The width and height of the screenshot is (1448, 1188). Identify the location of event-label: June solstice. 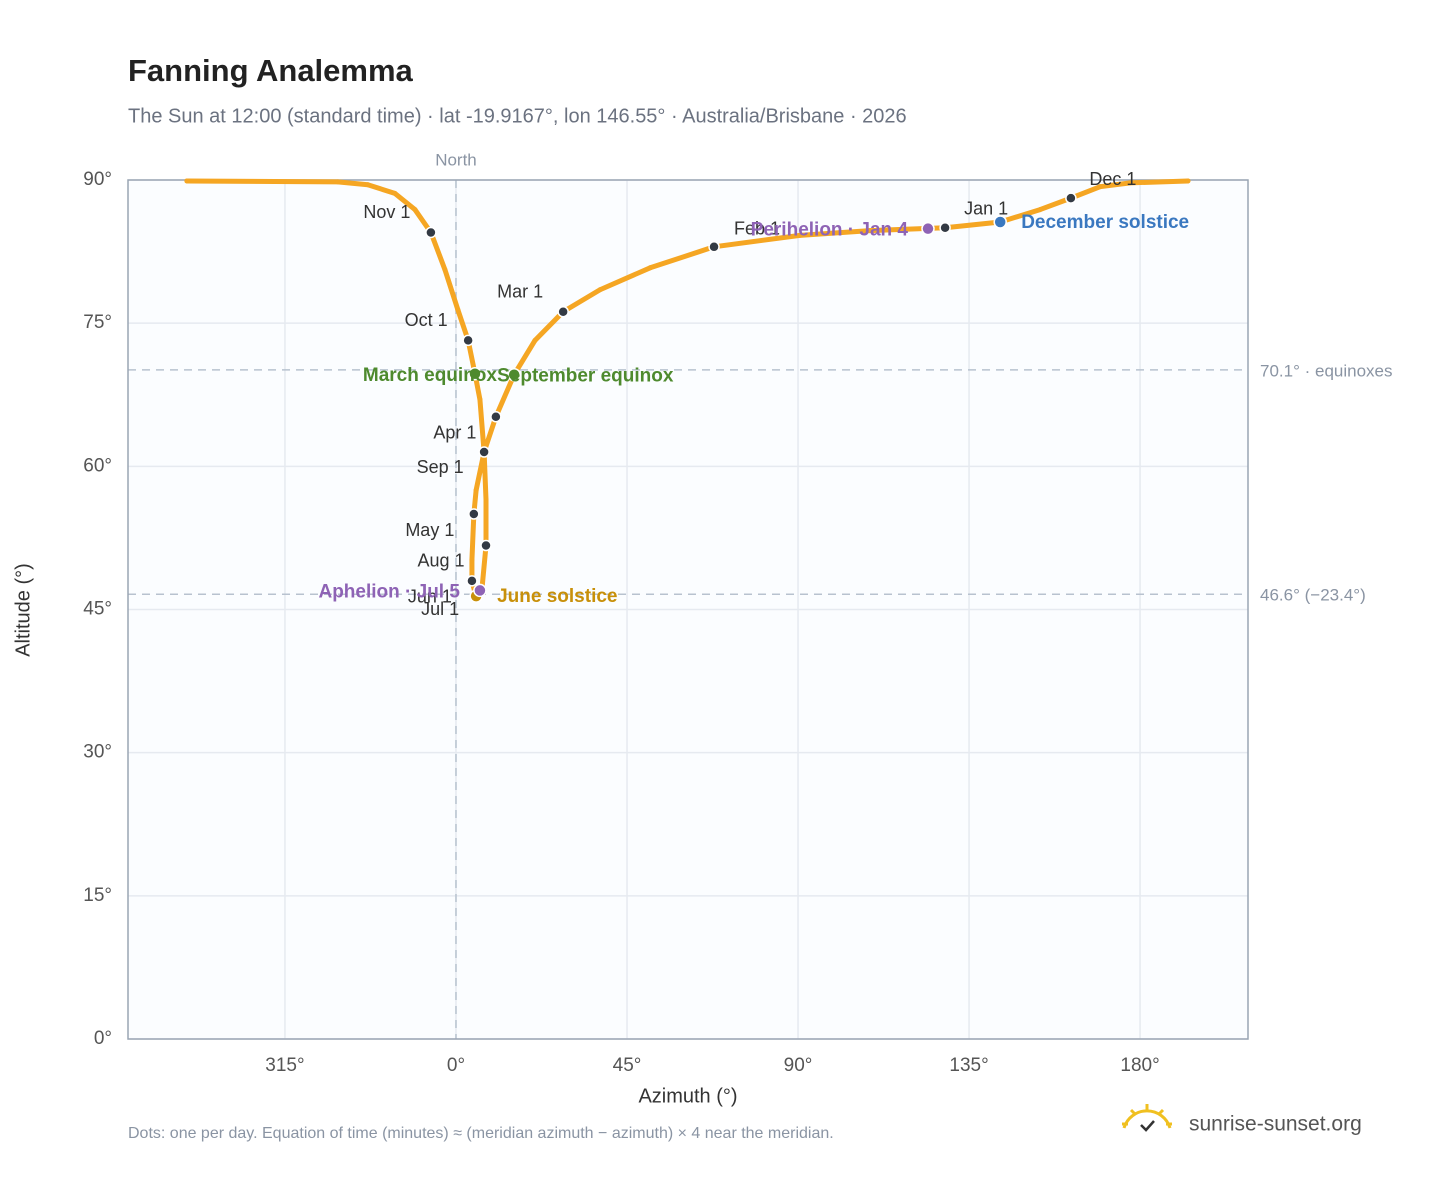
(557, 596).